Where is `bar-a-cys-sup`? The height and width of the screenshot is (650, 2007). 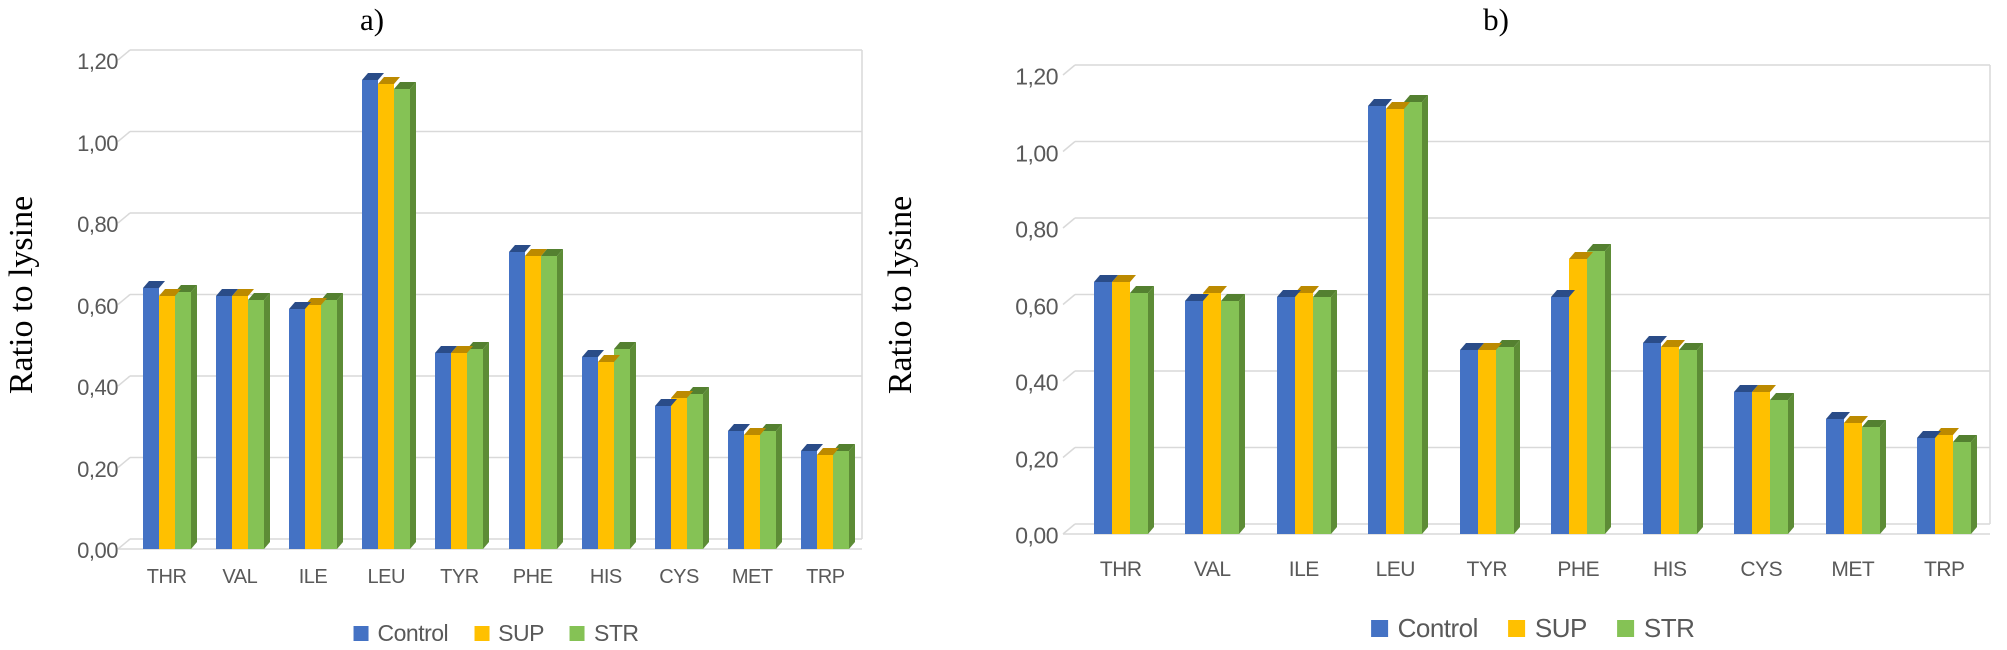 bar-a-cys-sup is located at coordinates (682, 470).